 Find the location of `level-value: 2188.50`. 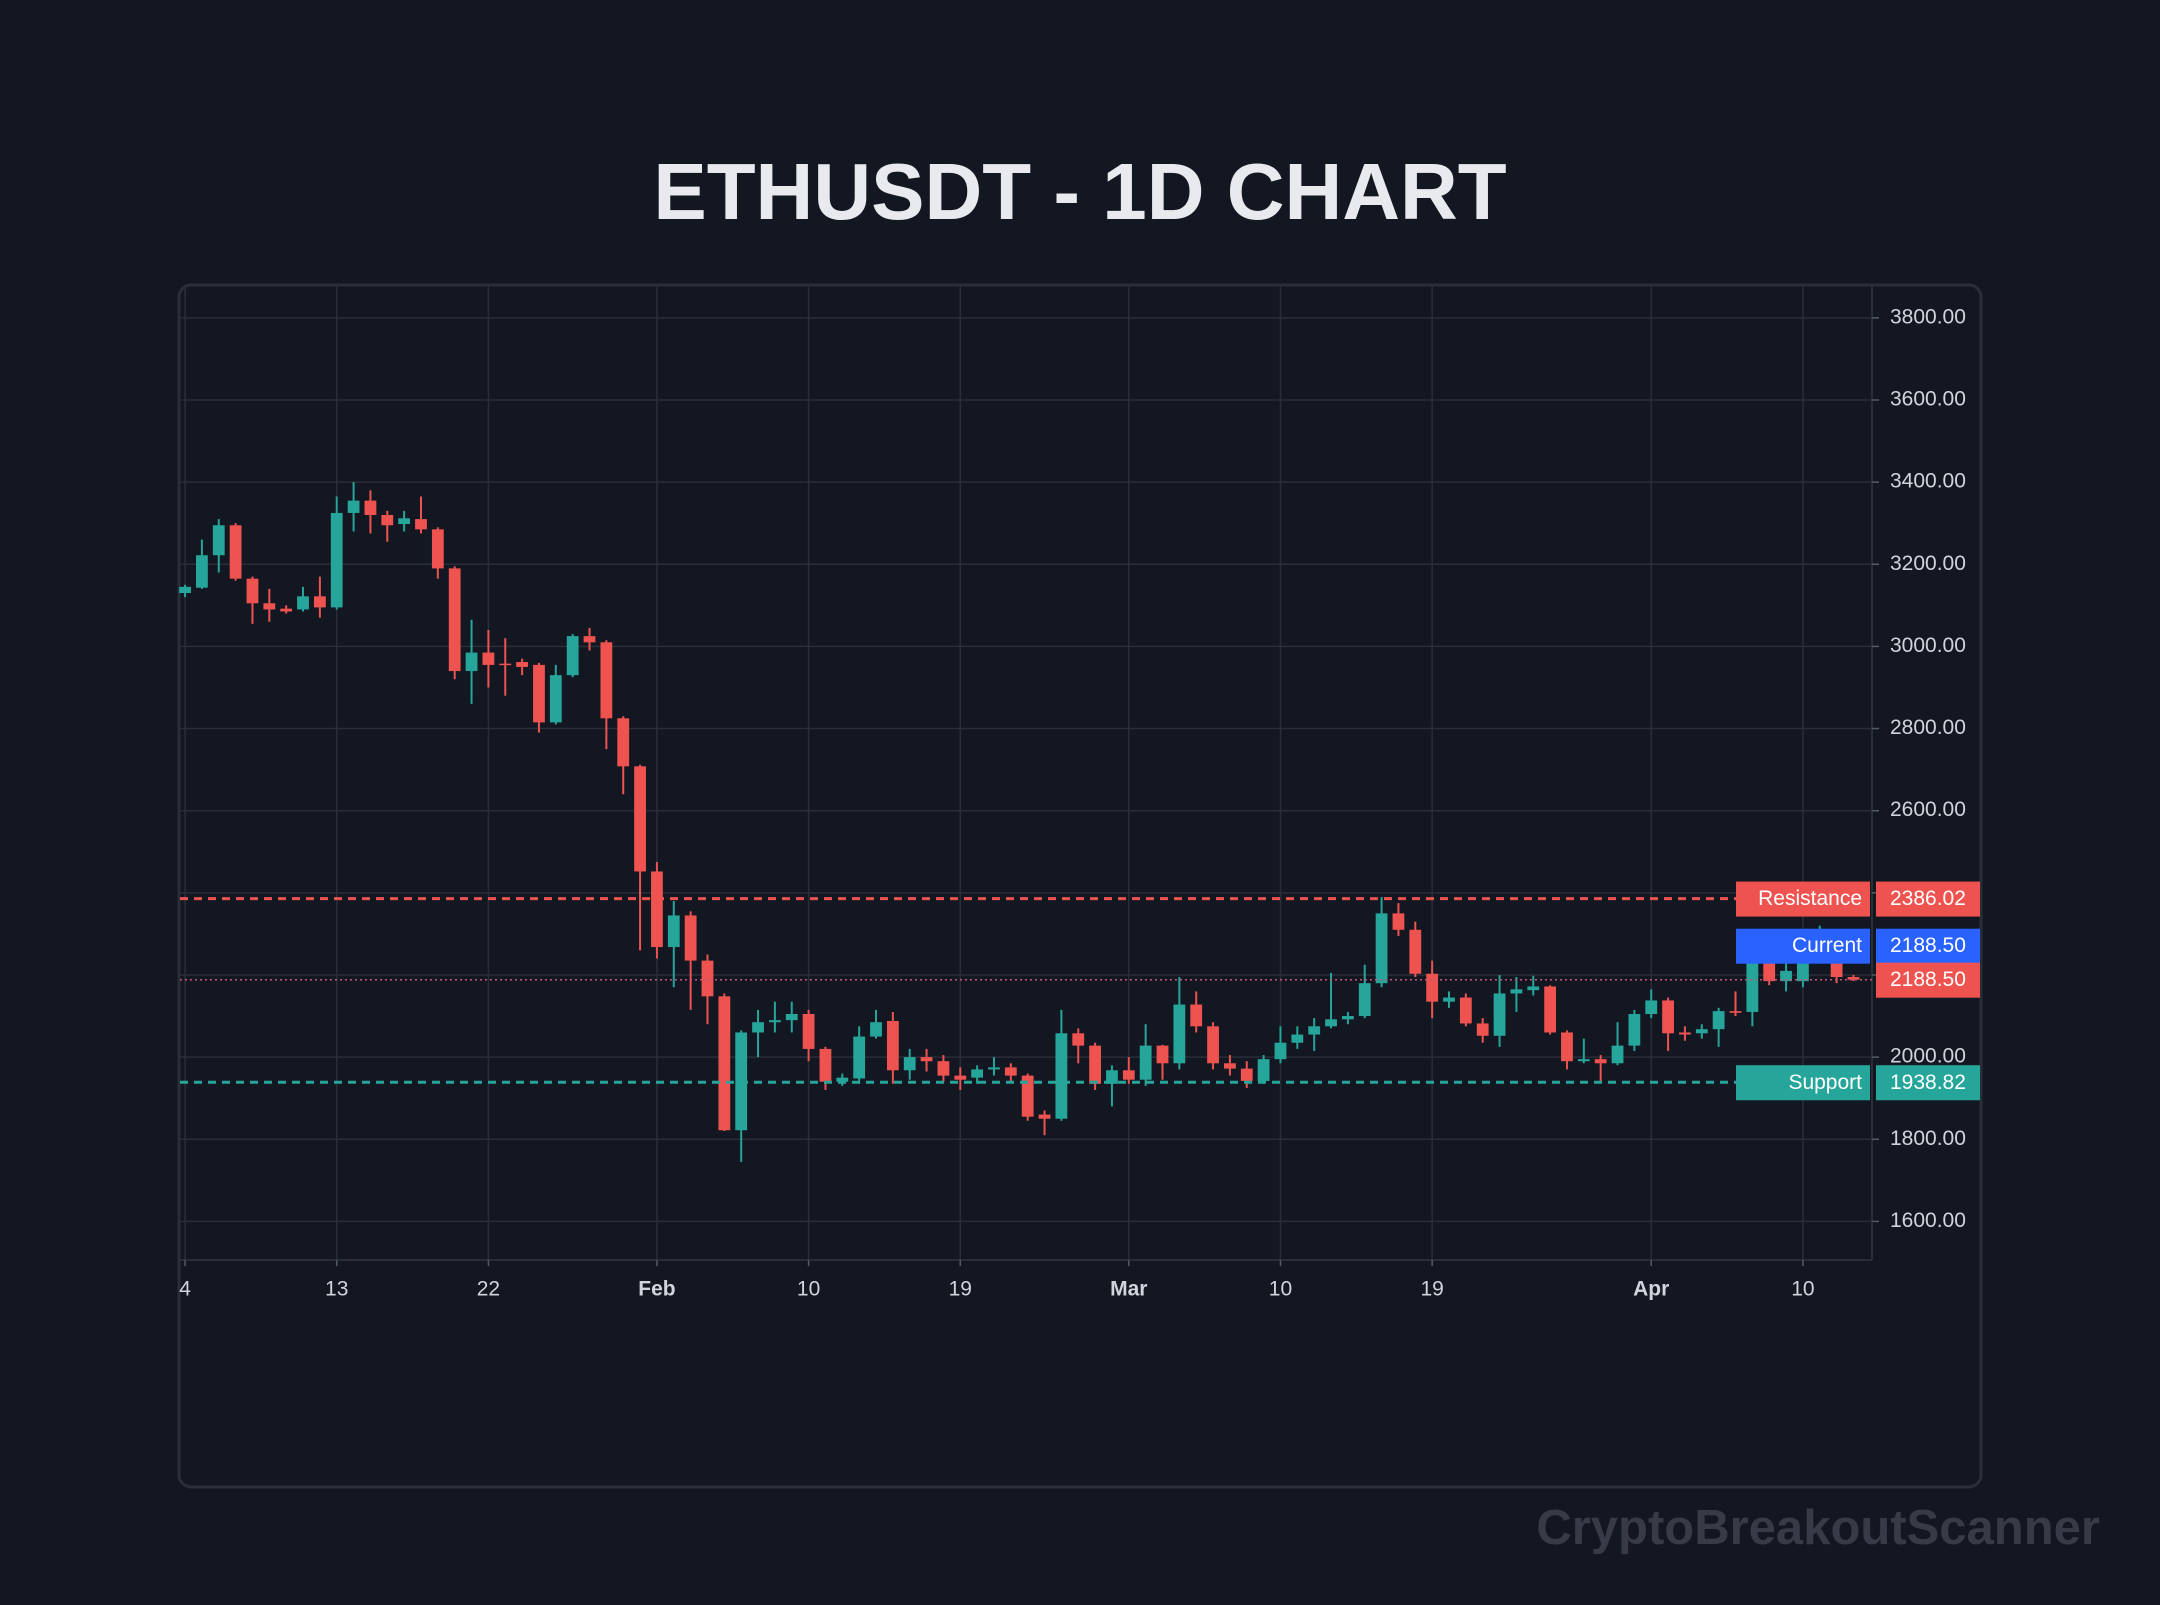

level-value: 2188.50 is located at coordinates (1928, 945).